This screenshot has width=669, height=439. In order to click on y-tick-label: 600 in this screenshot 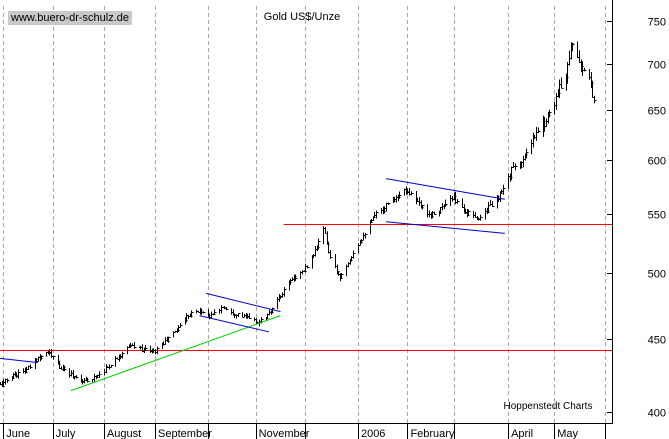, I will do `click(657, 162)`.